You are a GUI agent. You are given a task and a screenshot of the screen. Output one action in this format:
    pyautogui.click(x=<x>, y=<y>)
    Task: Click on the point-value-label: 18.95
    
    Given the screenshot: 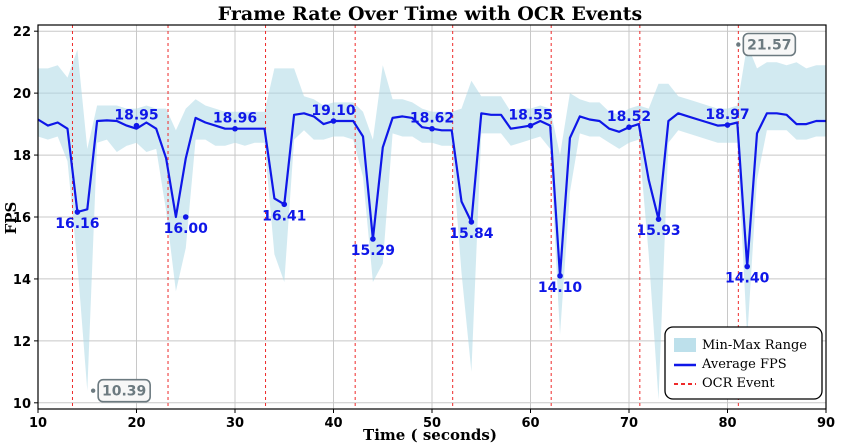 What is the action you would take?
    pyautogui.click(x=136, y=116)
    